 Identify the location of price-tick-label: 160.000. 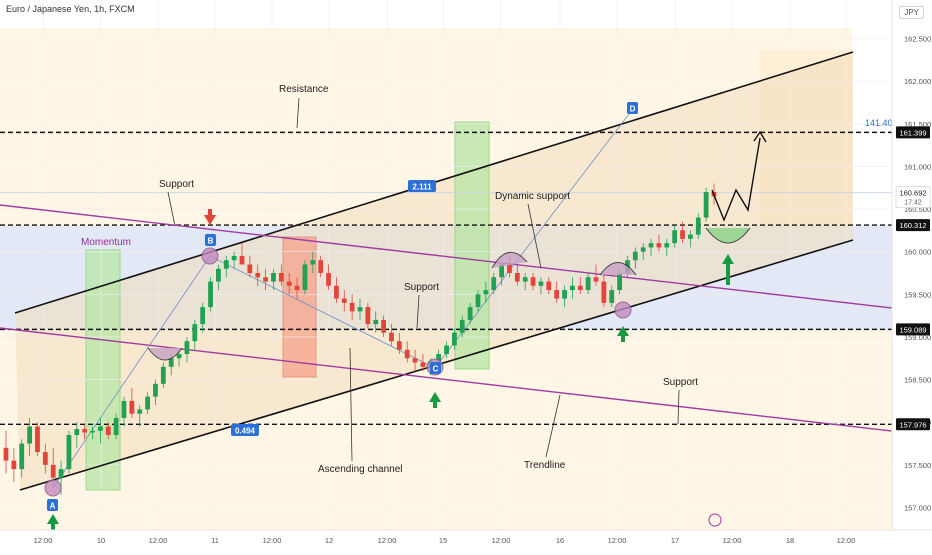
(917, 252).